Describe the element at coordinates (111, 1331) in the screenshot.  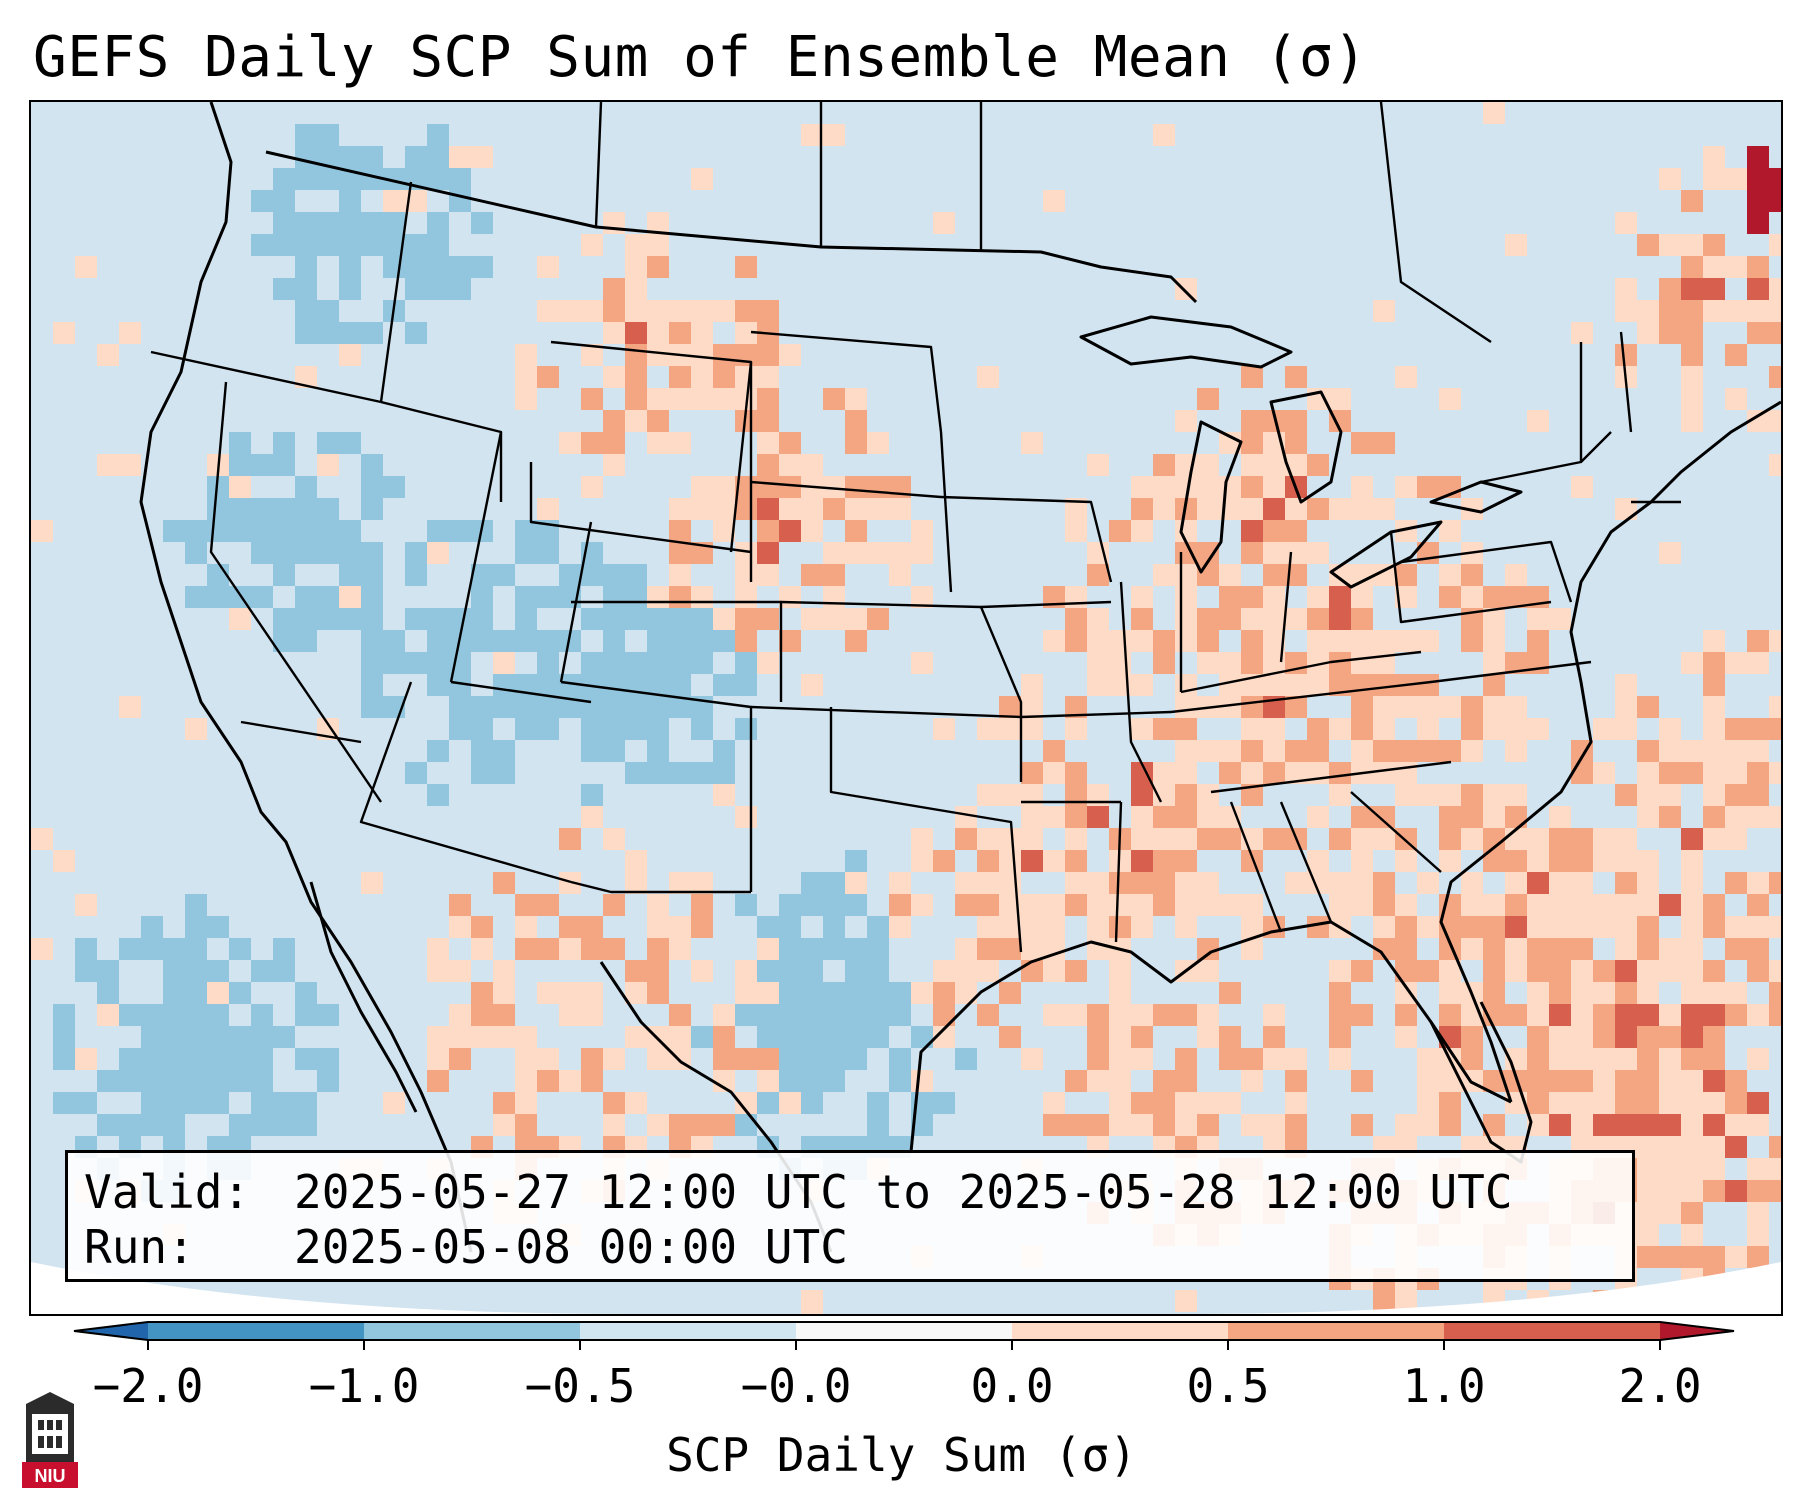
I see `colorbar-extend-low` at that location.